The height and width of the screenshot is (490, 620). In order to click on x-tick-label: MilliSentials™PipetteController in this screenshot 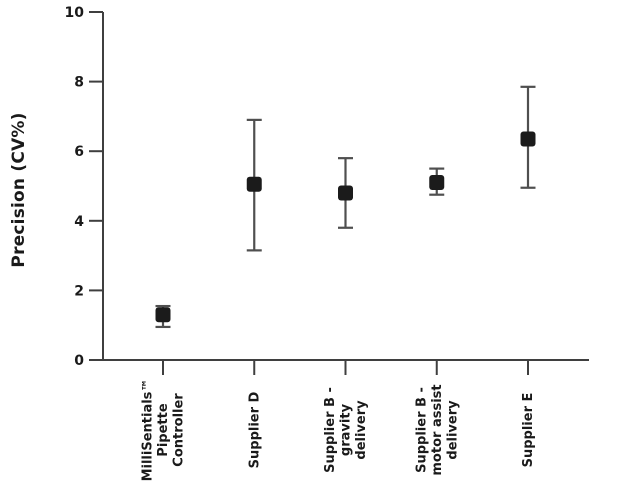, I will do `click(164, 430)`.